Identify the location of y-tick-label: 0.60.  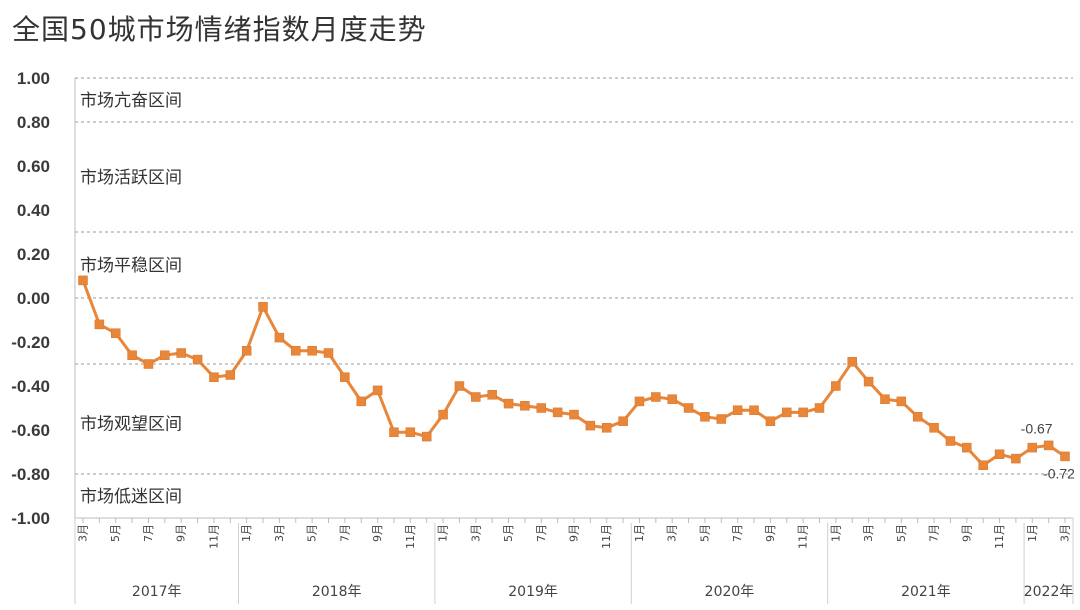
(33, 166).